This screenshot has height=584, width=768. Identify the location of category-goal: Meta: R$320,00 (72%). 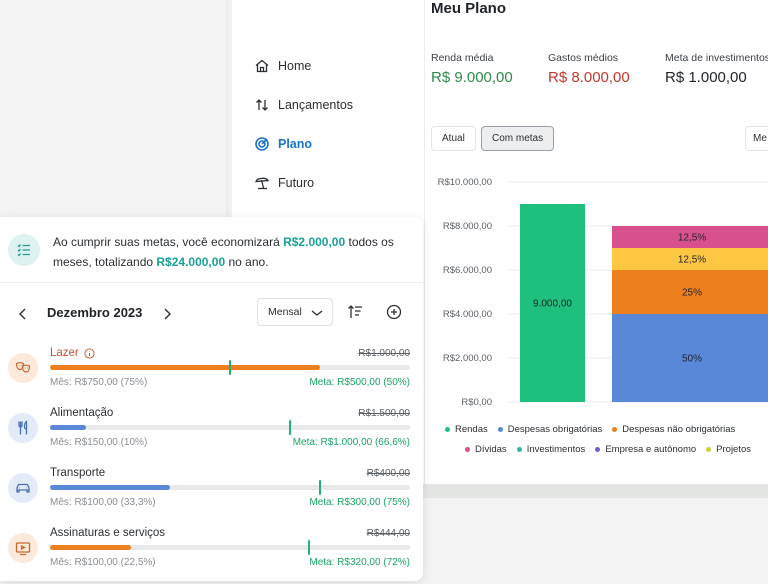
(359, 562).